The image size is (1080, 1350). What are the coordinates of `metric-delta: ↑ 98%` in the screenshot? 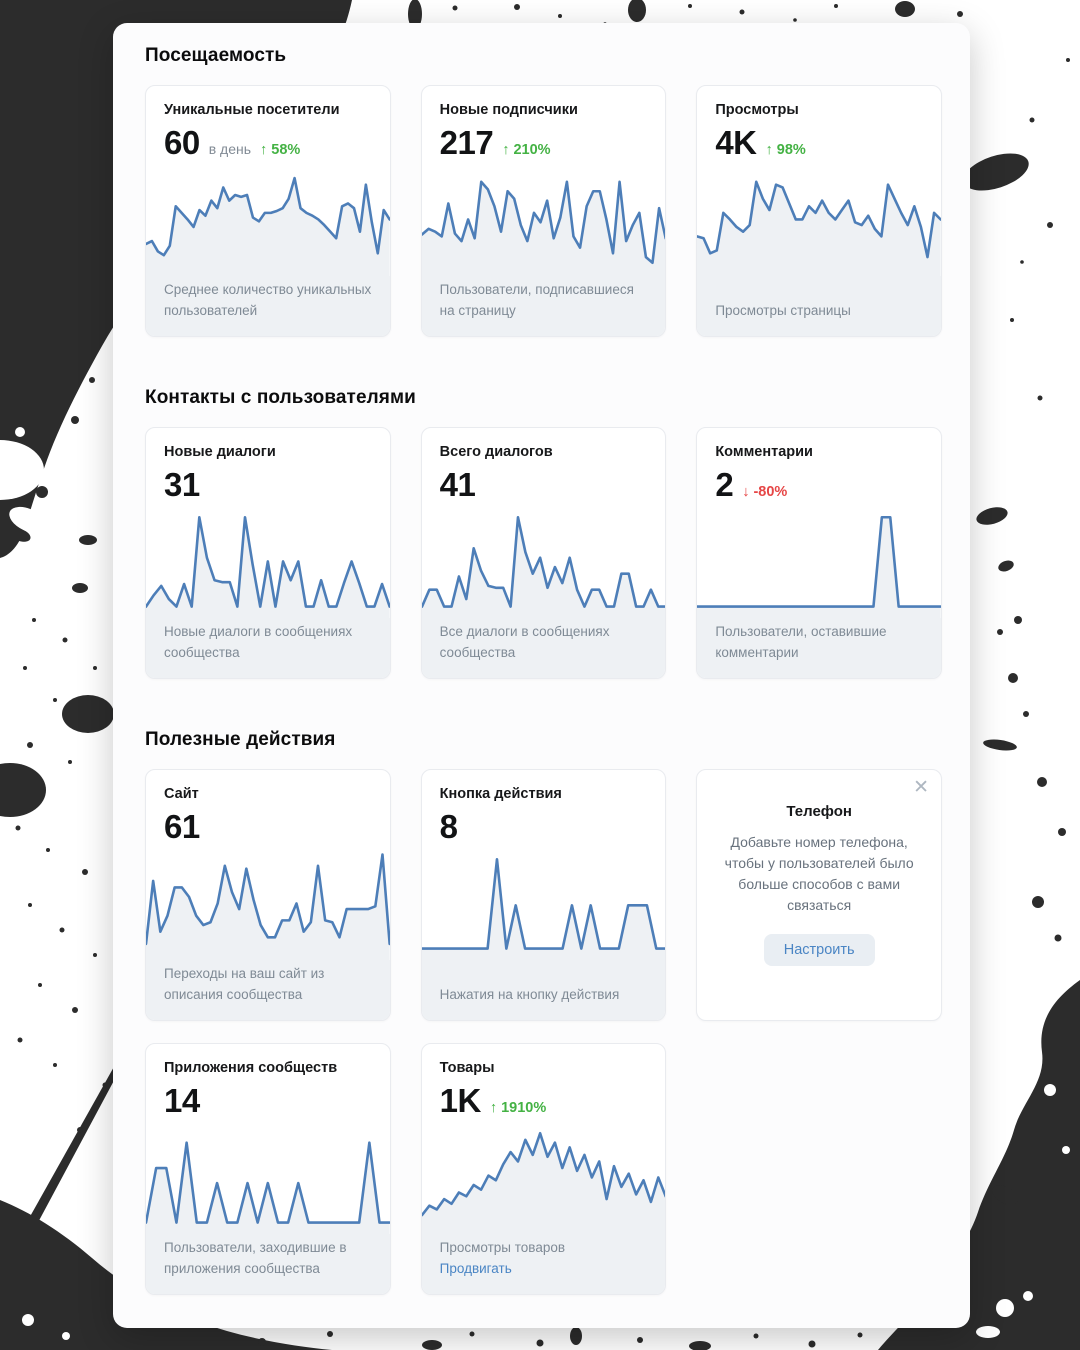 It's located at (786, 150).